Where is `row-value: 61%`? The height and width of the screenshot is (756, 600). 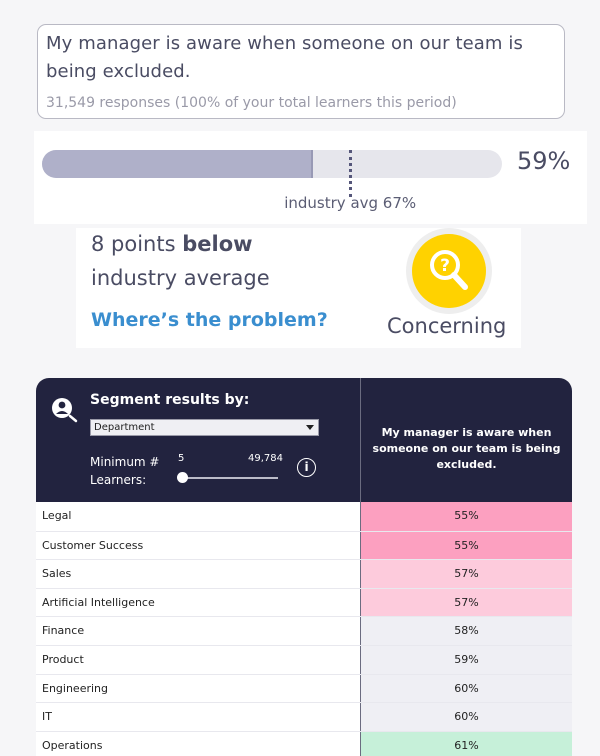 row-value: 61% is located at coordinates (466, 743).